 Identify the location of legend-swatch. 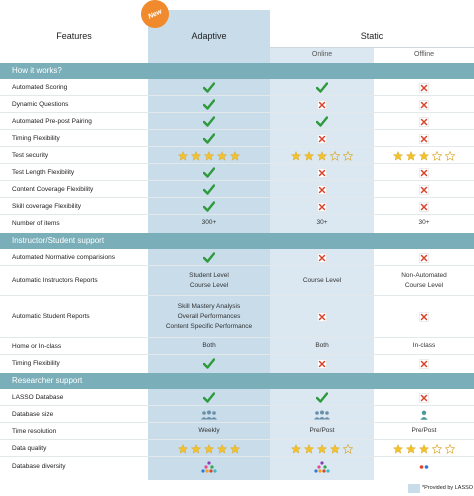
(414, 488).